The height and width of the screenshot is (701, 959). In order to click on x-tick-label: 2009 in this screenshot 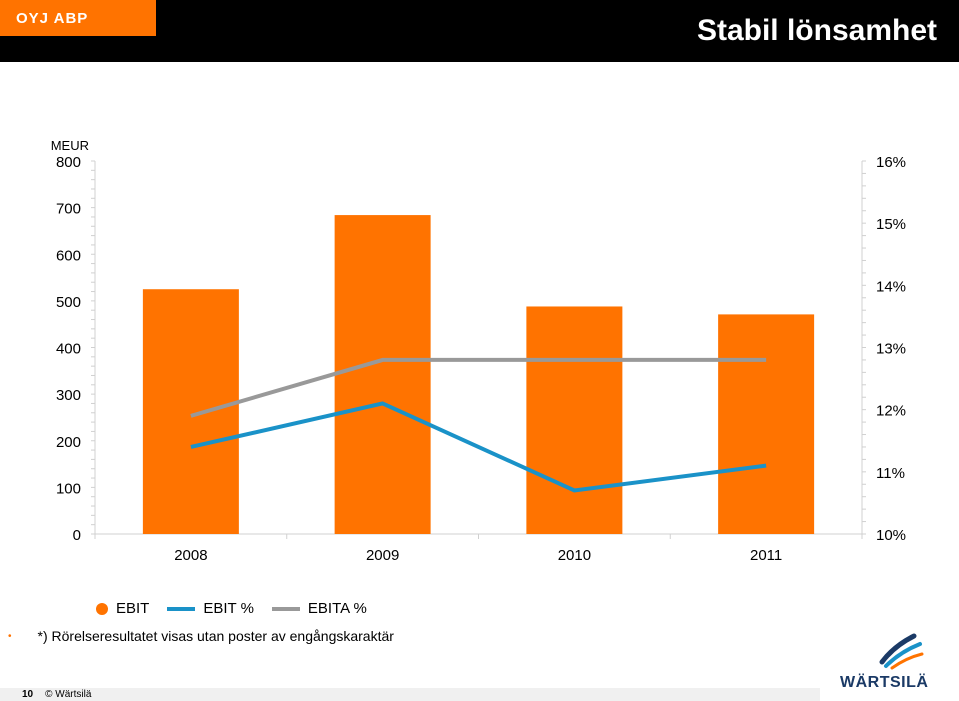, I will do `click(382, 555)`.